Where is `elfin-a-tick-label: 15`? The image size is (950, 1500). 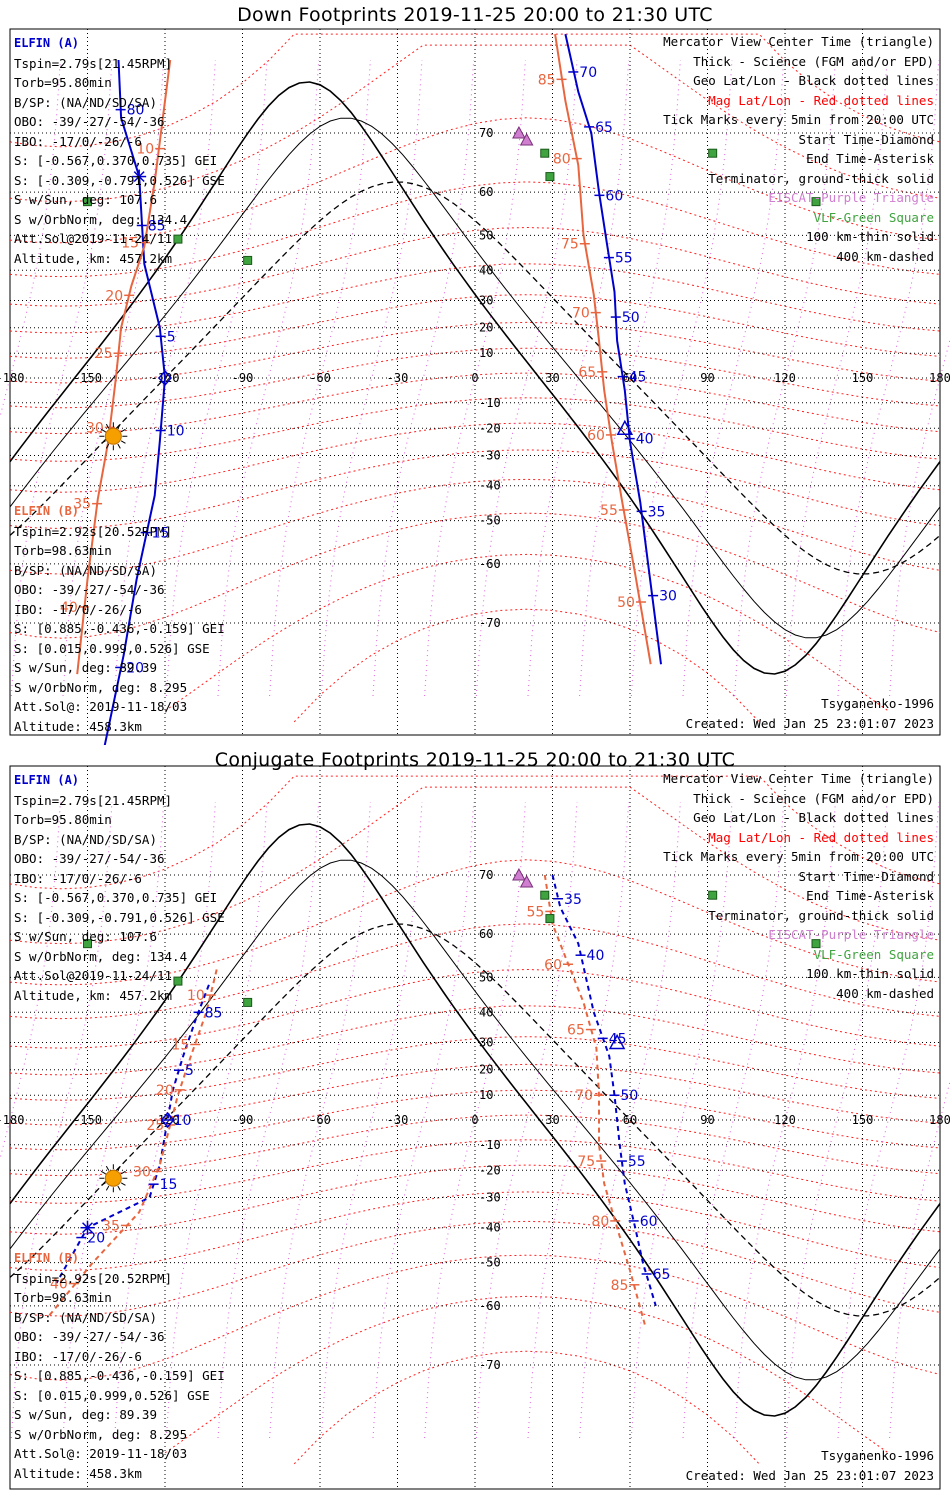 elfin-a-tick-label: 15 is located at coordinates (169, 1185).